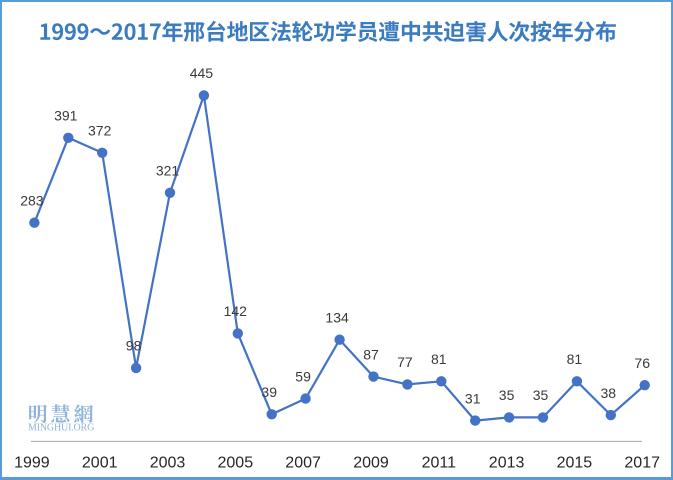 Image resolution: width=673 pixels, height=480 pixels. What do you see at coordinates (577, 381) in the screenshot?
I see `data-point-2015` at bounding box center [577, 381].